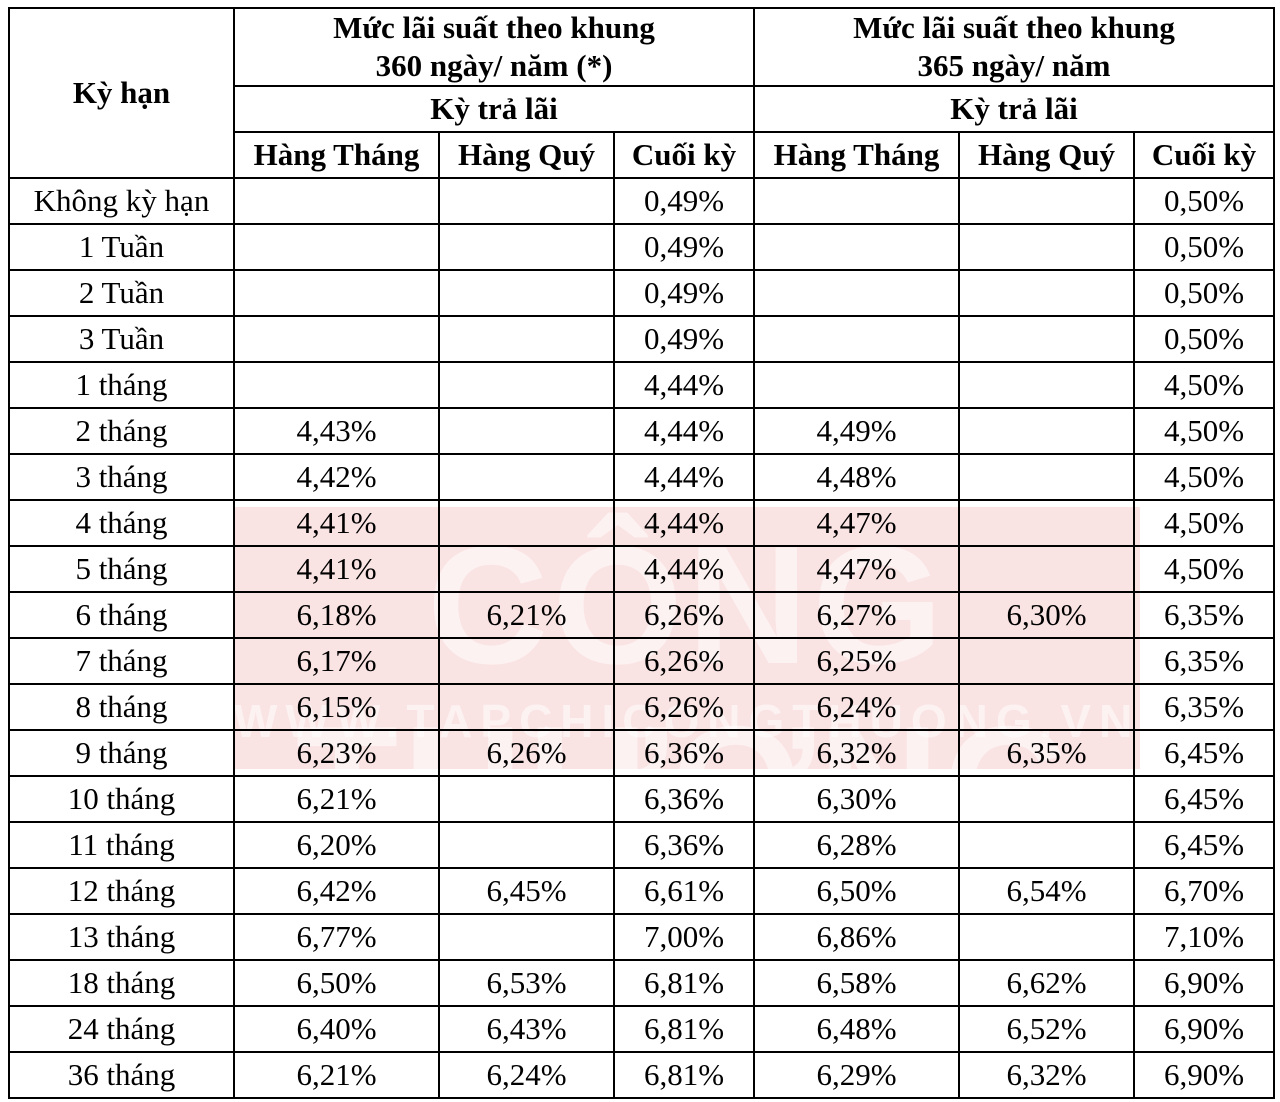 This screenshot has height=1102, width=1280. Describe the element at coordinates (494, 109) in the screenshot. I see `payment-period-header-360: Kỳ trả lãi` at that location.